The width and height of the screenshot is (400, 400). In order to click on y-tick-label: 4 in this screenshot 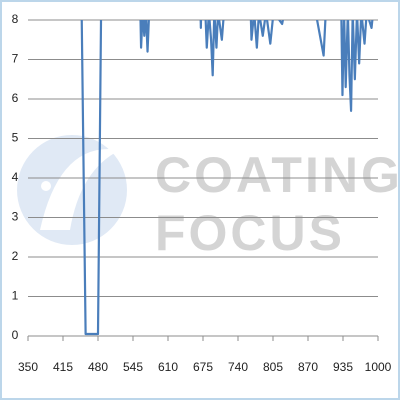, I will do `click(15, 177)`.